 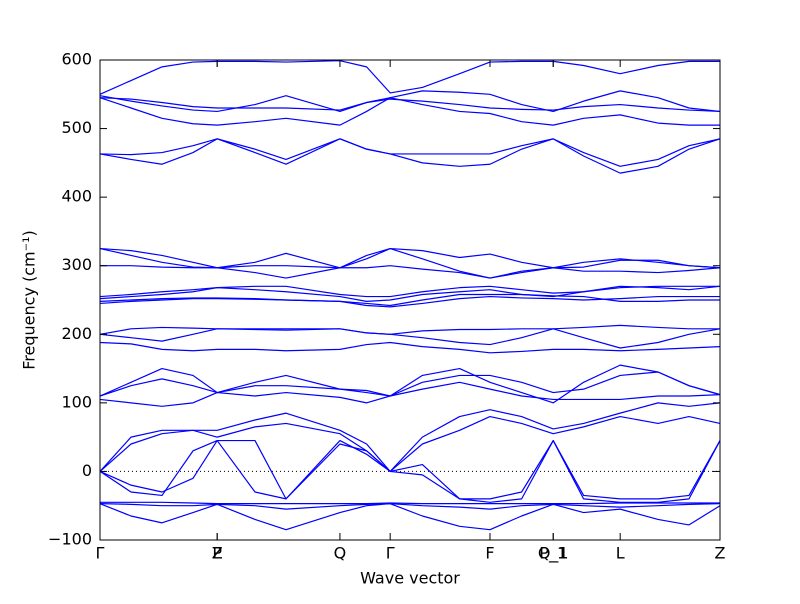 I want to click on x-tick-label: P, so click(x=217, y=553).